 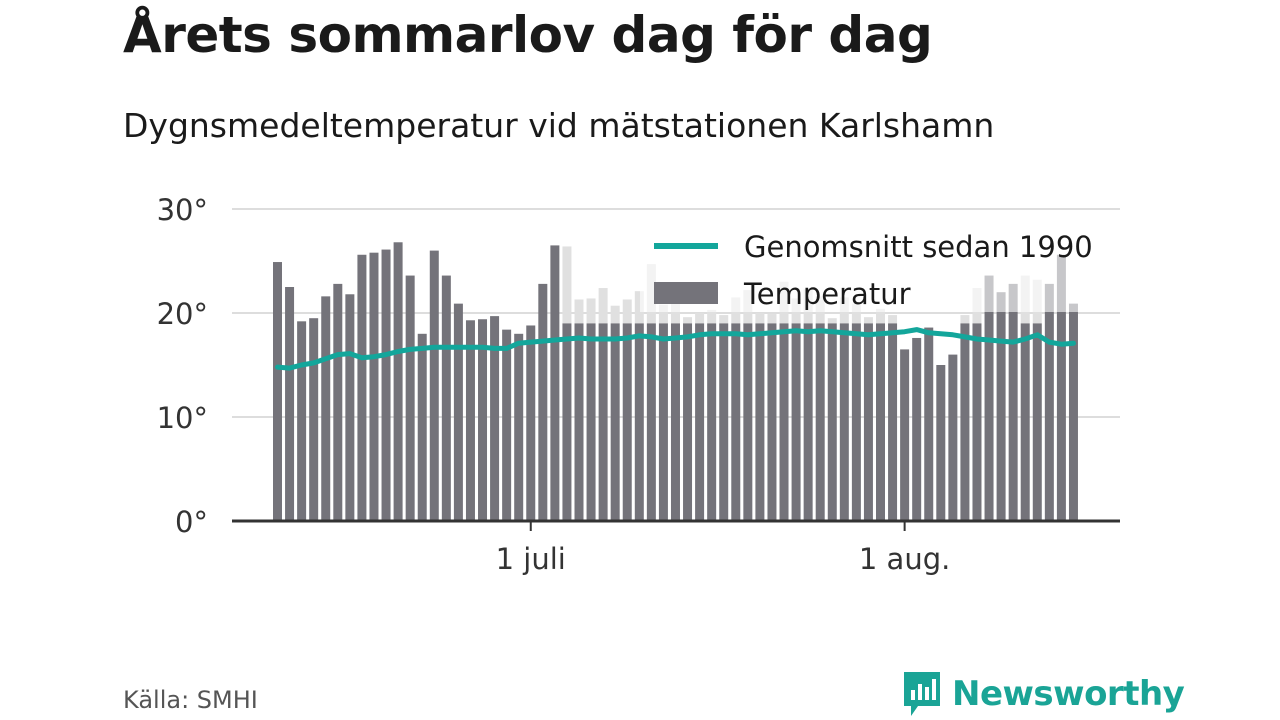 I want to click on y-tick-label: 30°, so click(x=182, y=210).